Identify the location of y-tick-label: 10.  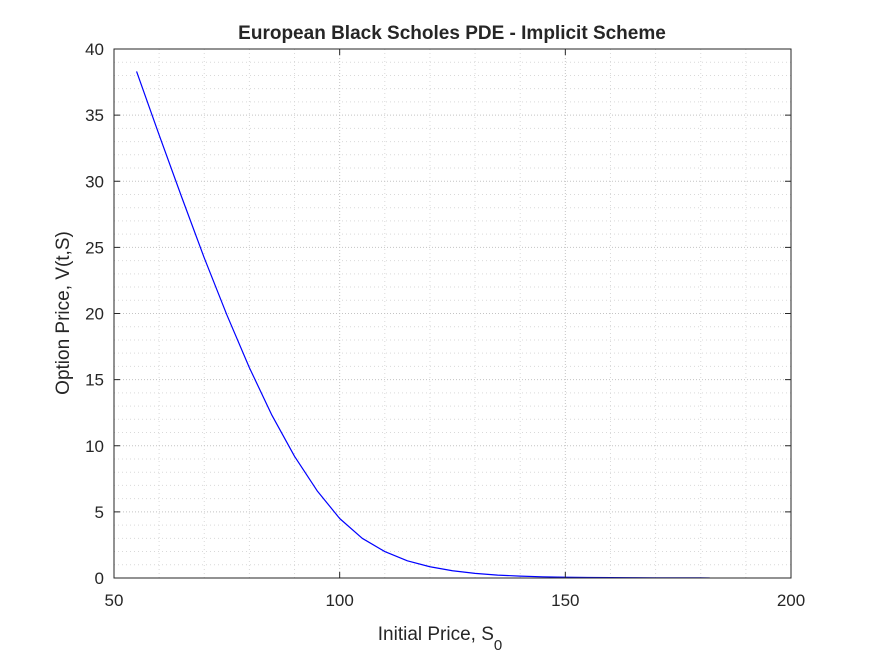
(94, 446).